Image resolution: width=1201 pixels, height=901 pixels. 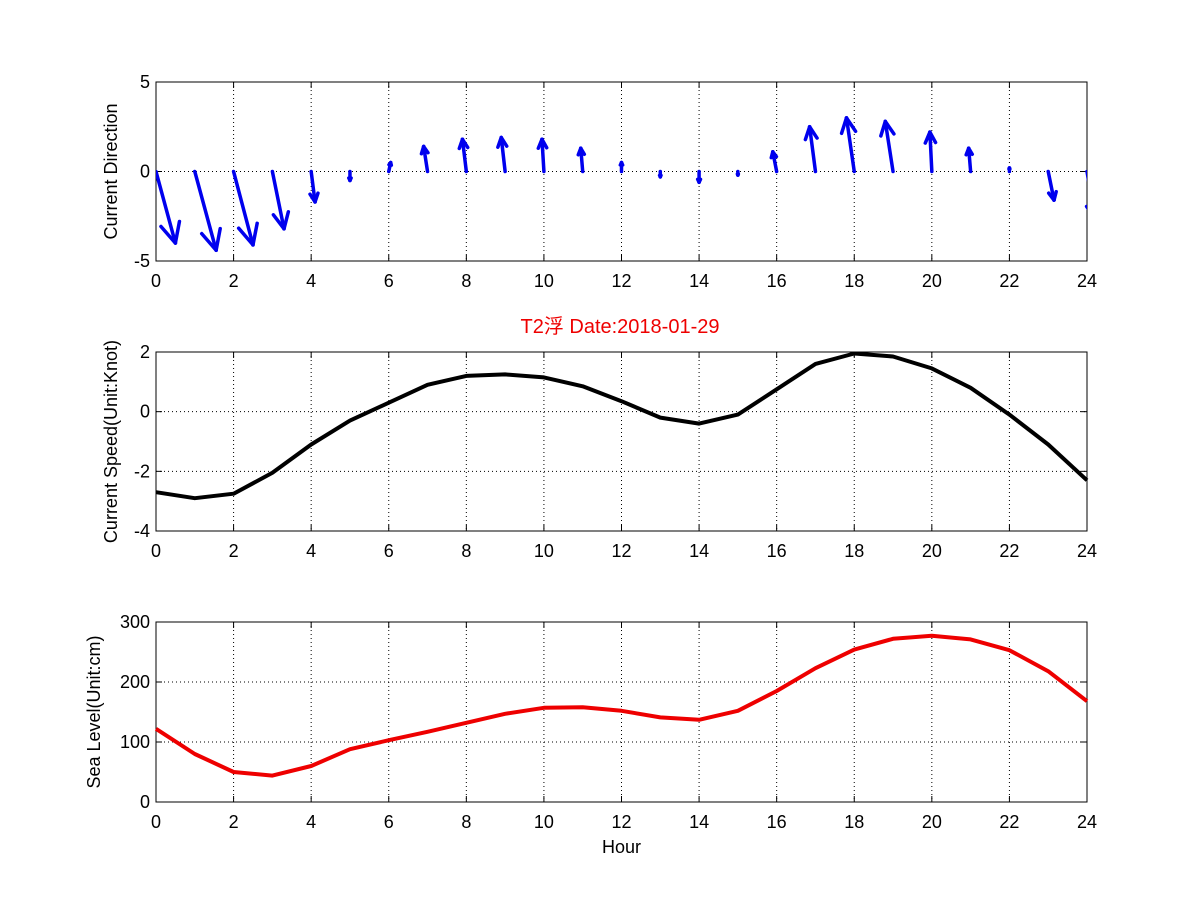 I want to click on speed-xtick-label-9: 18, so click(x=854, y=551).